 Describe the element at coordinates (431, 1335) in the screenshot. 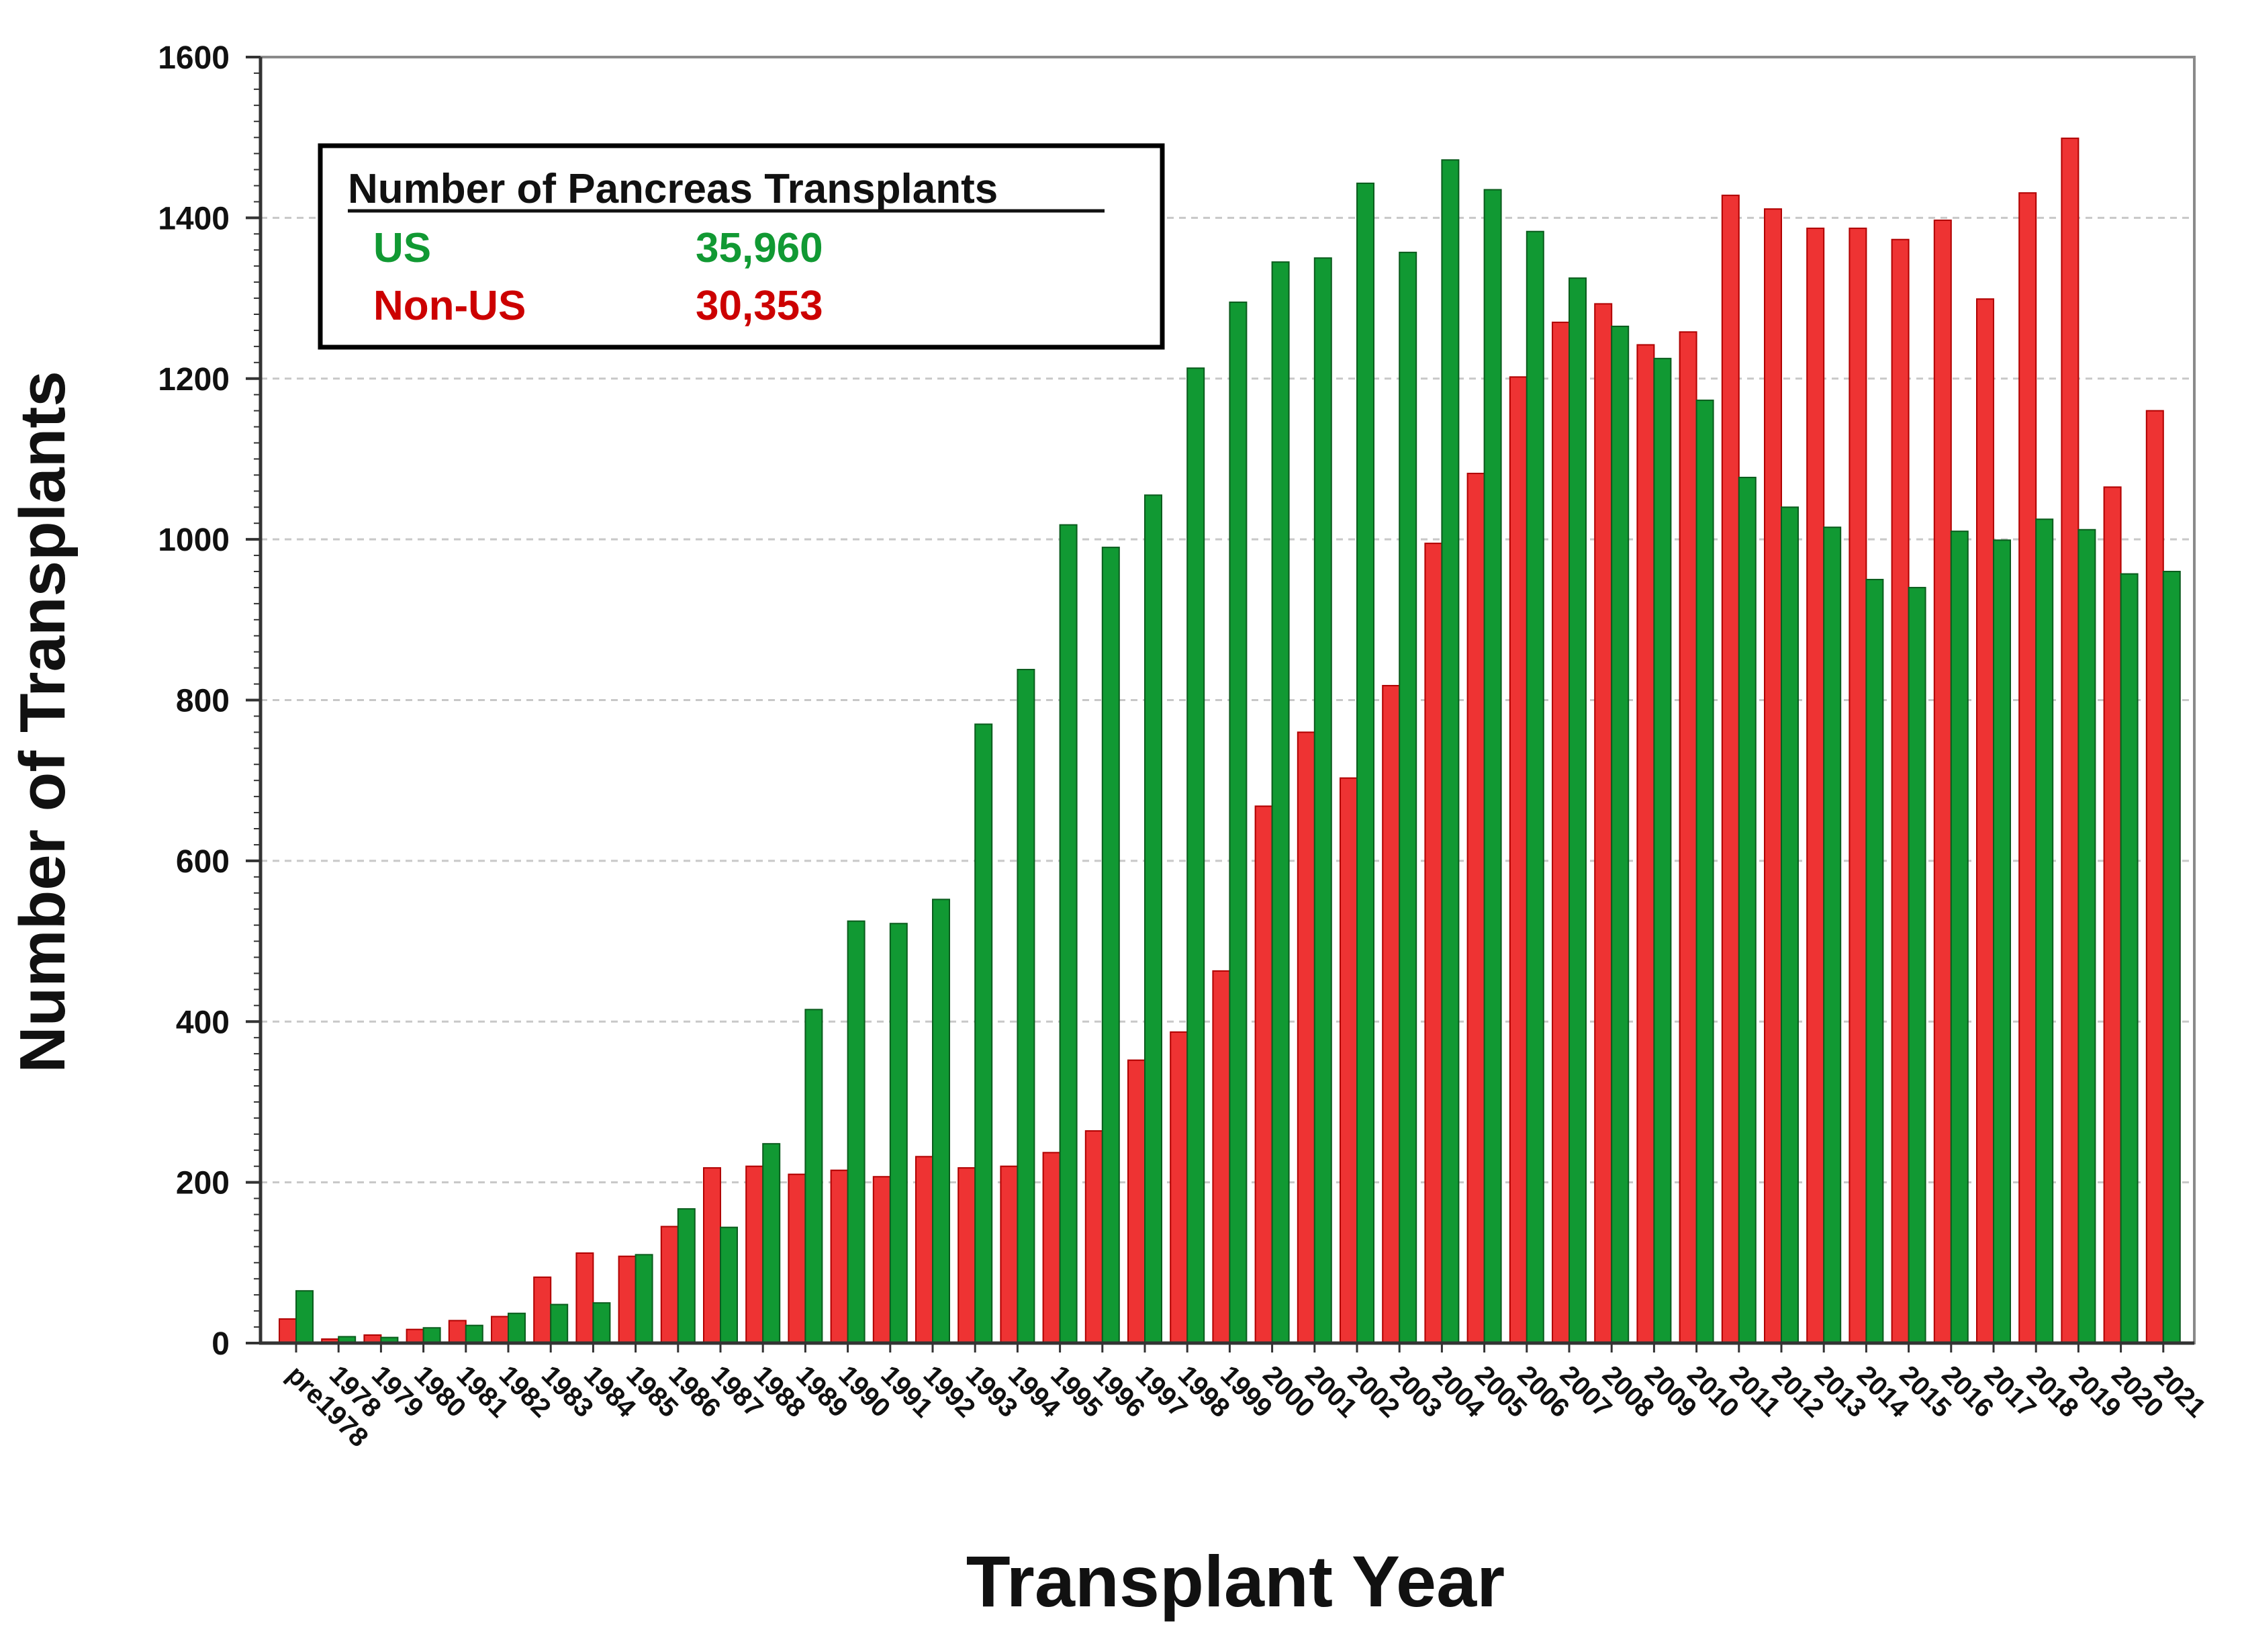

I see `bar-us-1980` at that location.